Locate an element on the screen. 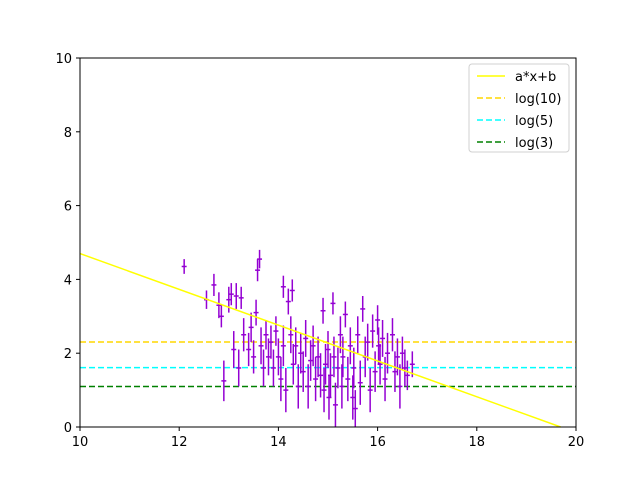 The width and height of the screenshot is (640, 480). legend-entry: log(10) is located at coordinates (519, 99).